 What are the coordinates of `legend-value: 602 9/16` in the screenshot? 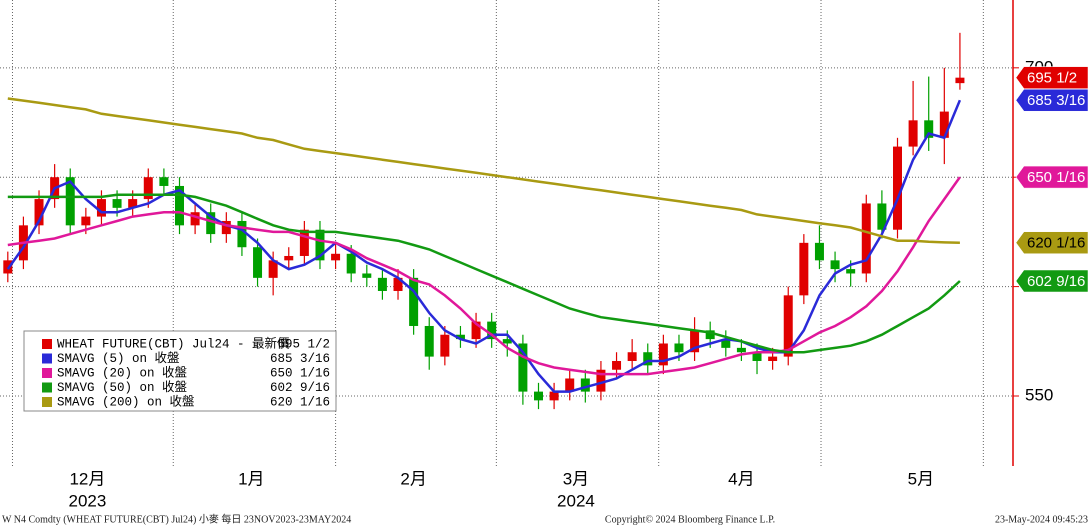 It's located at (300, 388).